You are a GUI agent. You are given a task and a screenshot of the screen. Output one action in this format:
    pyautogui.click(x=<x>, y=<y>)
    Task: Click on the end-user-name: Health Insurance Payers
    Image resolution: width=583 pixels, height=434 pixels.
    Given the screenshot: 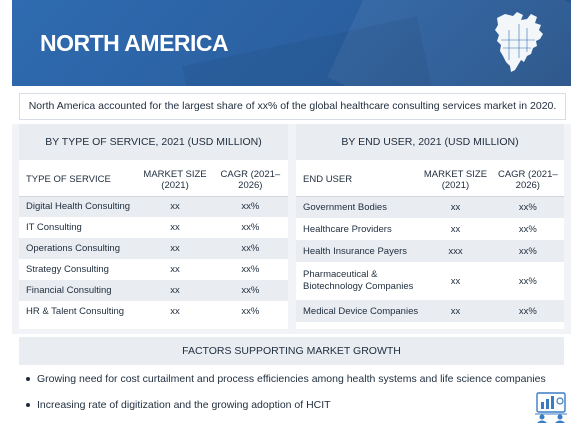 What is the action you would take?
    pyautogui.click(x=358, y=251)
    